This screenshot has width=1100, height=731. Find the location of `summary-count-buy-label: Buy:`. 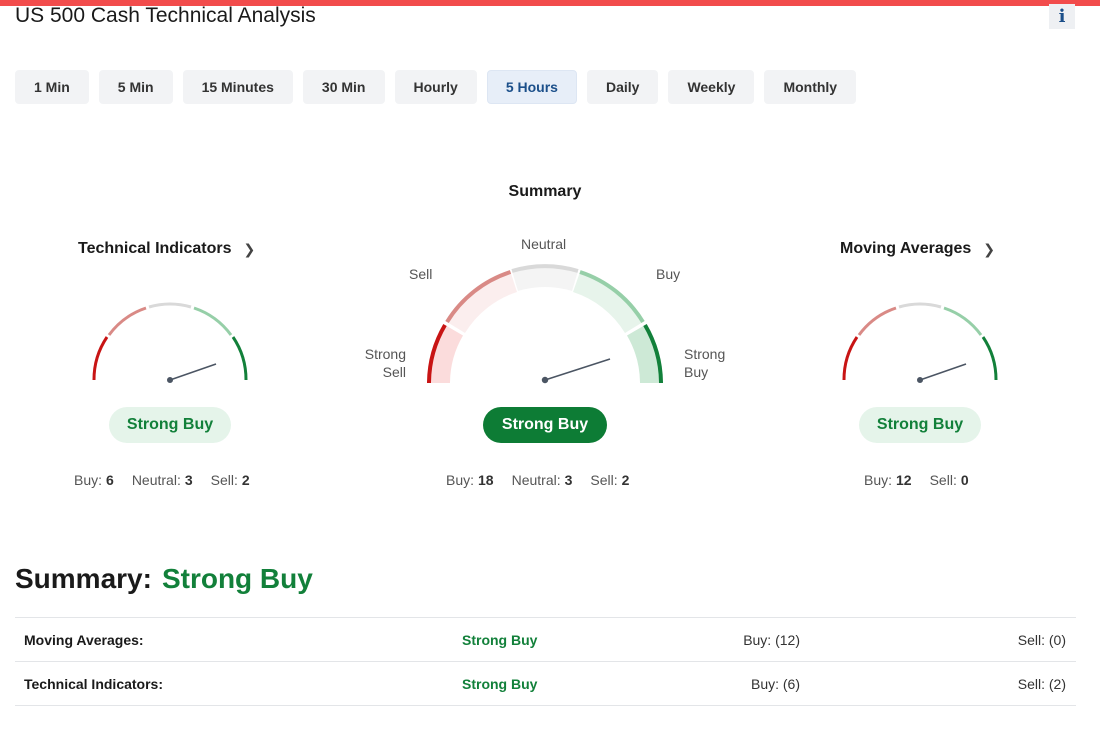

summary-count-buy-label: Buy: is located at coordinates (460, 480).